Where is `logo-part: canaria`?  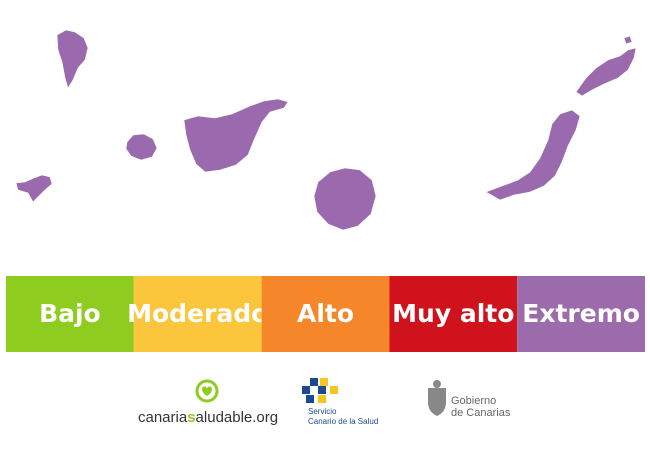
logo-part: canaria is located at coordinates (163, 417).